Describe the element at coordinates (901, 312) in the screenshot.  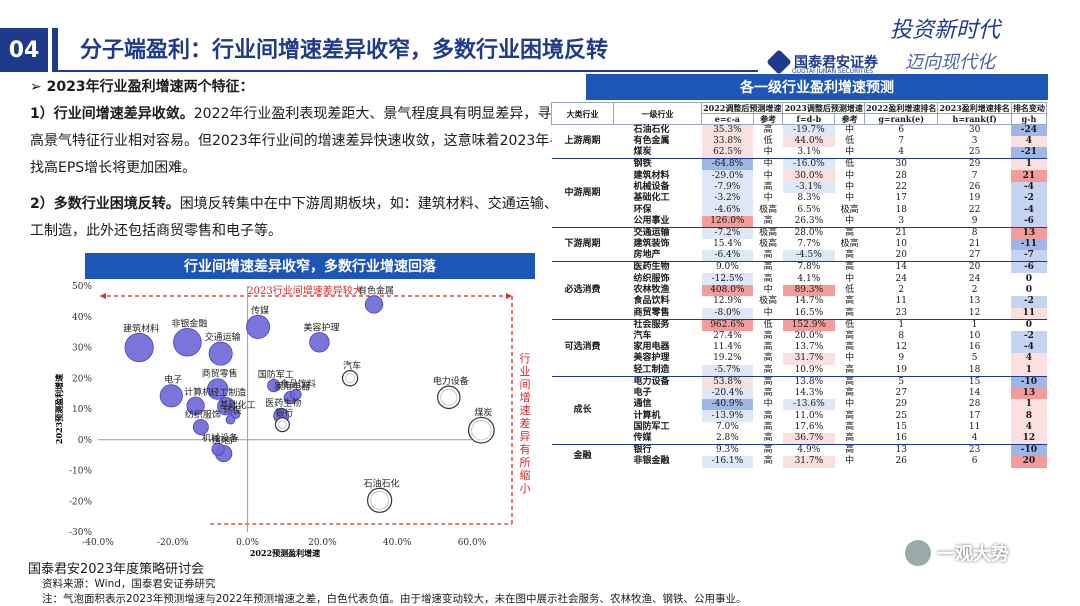
I see `rank2022-cell: 23` at that location.